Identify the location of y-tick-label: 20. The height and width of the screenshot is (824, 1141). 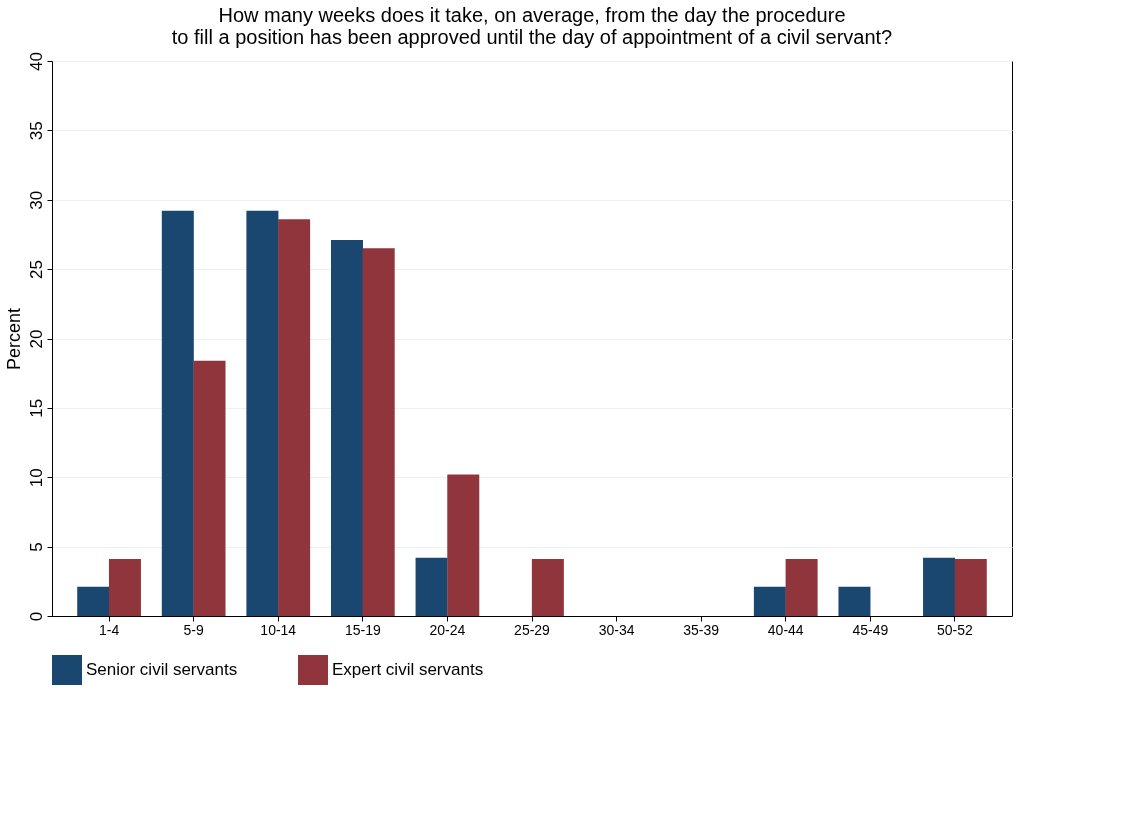
(36, 339).